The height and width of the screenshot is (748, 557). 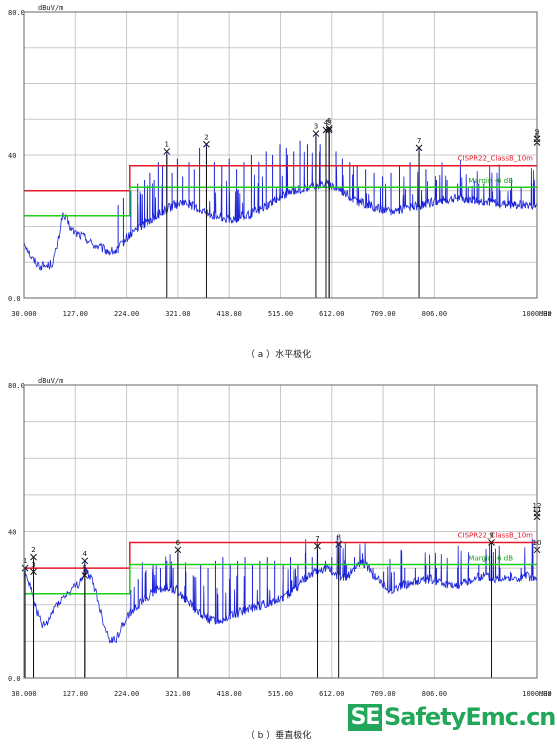 I want to click on watermark-logo: SE SafetyEmc.cn, so click(x=452, y=717).